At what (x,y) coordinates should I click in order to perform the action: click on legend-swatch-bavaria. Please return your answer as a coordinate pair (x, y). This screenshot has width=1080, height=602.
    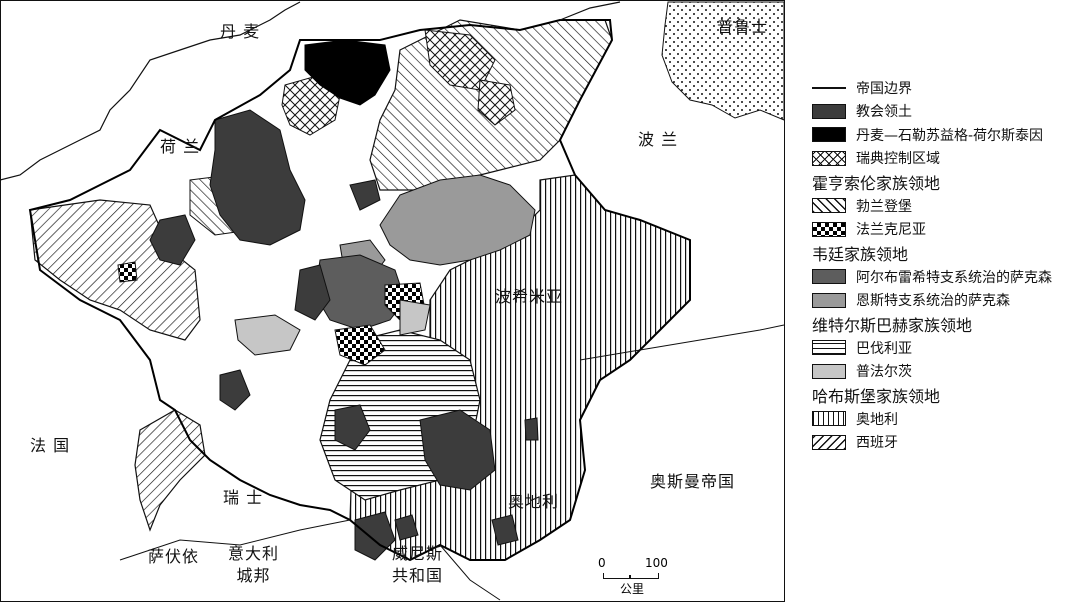
    Looking at the image, I should click on (829, 348).